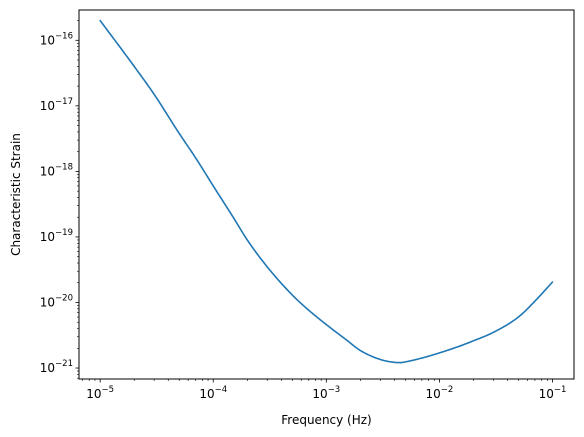 The image size is (584, 437). What do you see at coordinates (59, 199) in the screenshot?
I see `y-axis-ticks: 10−21 10−20 10−19 10−18 10−17 10−16` at bounding box center [59, 199].